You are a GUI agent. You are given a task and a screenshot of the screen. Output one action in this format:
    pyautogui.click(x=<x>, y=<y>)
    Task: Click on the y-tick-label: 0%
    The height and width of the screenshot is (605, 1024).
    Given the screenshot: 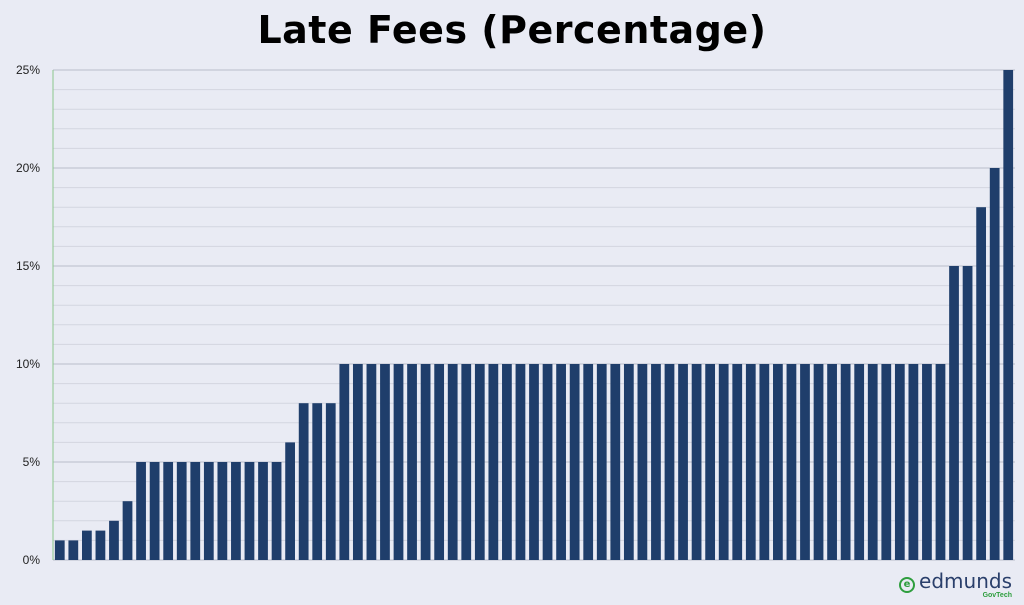 What is the action you would take?
    pyautogui.click(x=32, y=560)
    